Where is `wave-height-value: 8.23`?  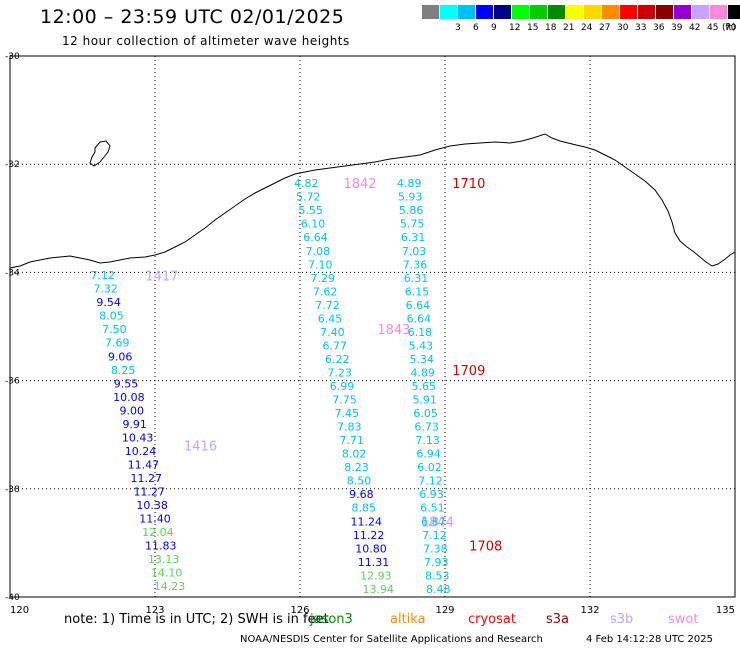 wave-height-value: 8.23 is located at coordinates (356, 467).